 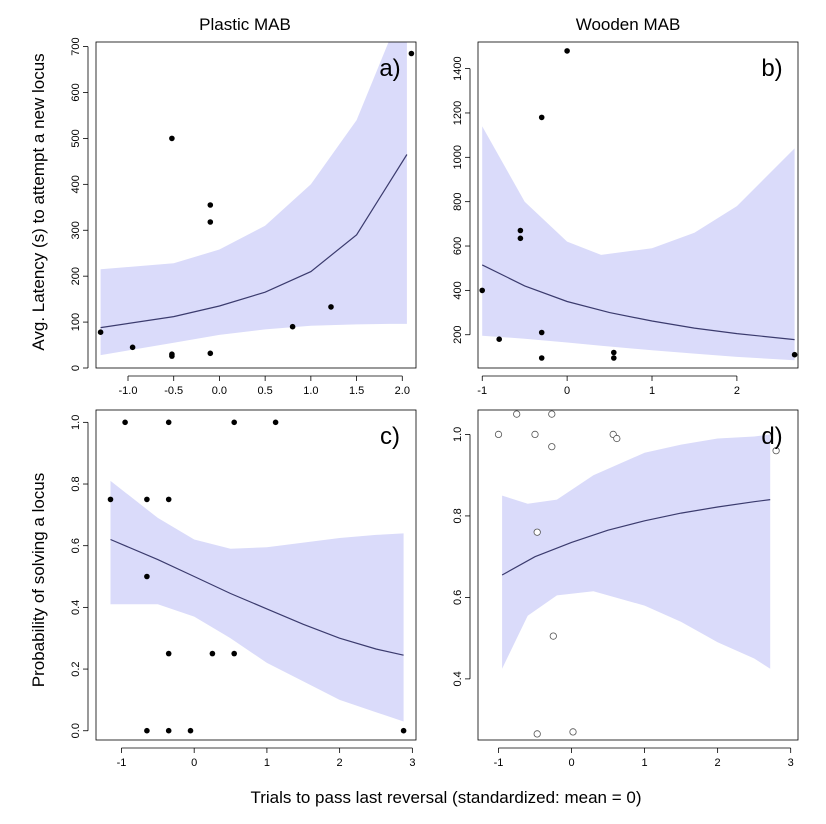 I want to click on y-tick-label: 500, so click(x=76, y=138).